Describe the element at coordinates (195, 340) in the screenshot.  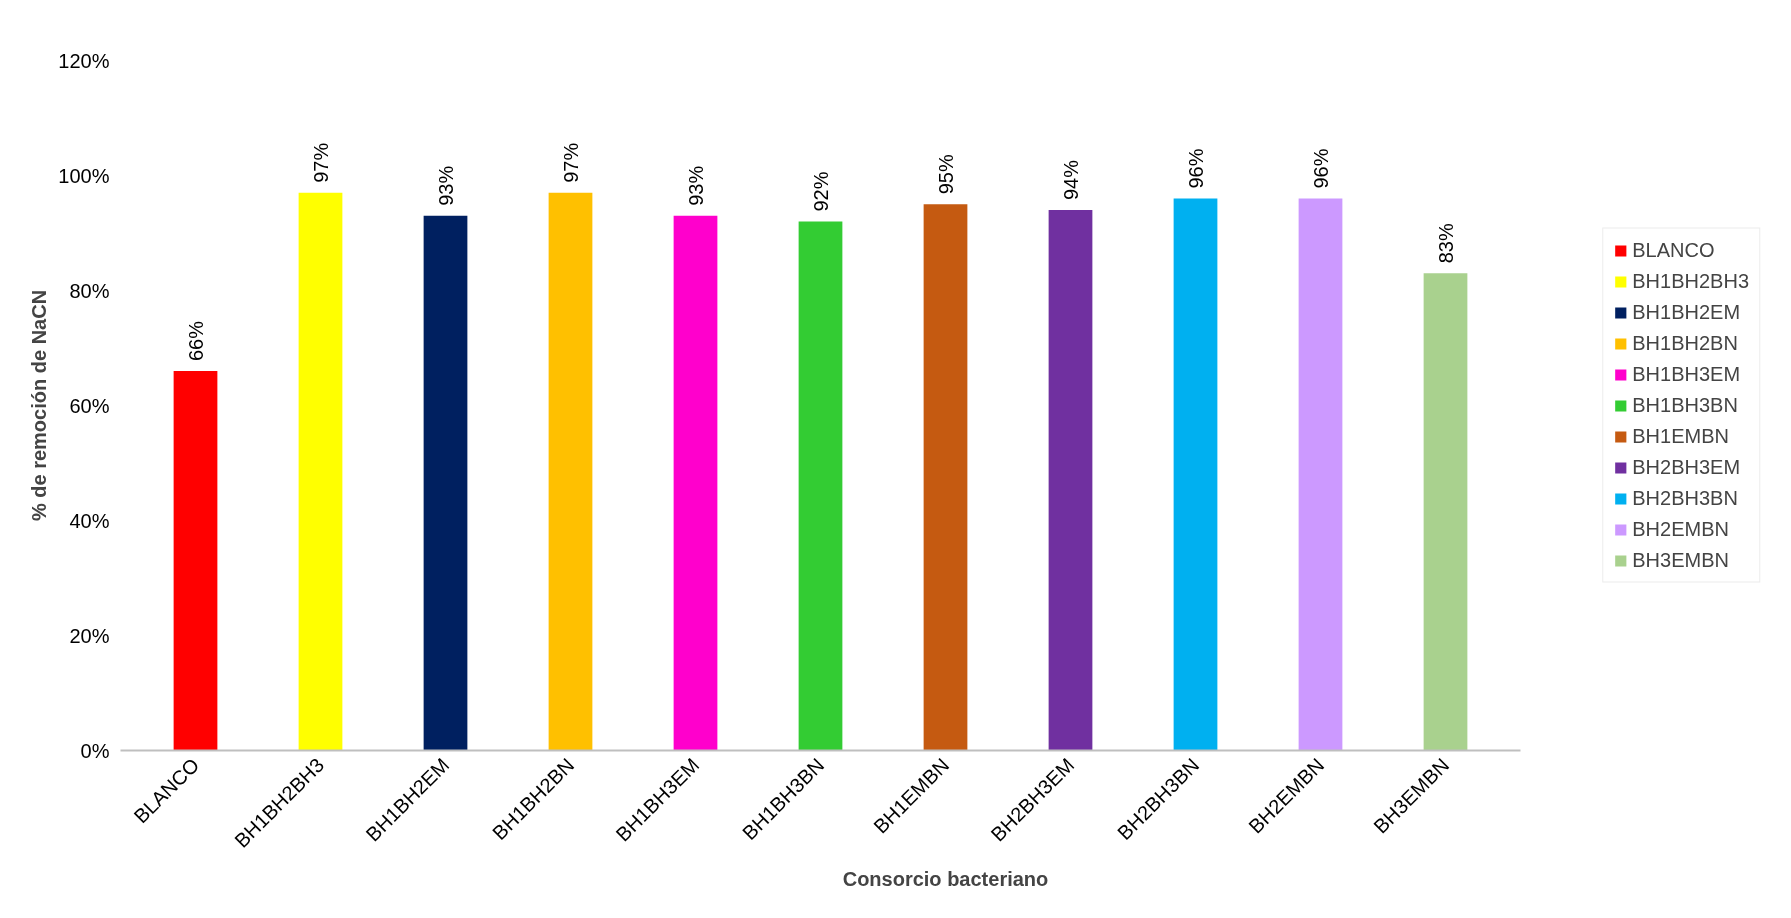
I see `data-label: 66%` at that location.